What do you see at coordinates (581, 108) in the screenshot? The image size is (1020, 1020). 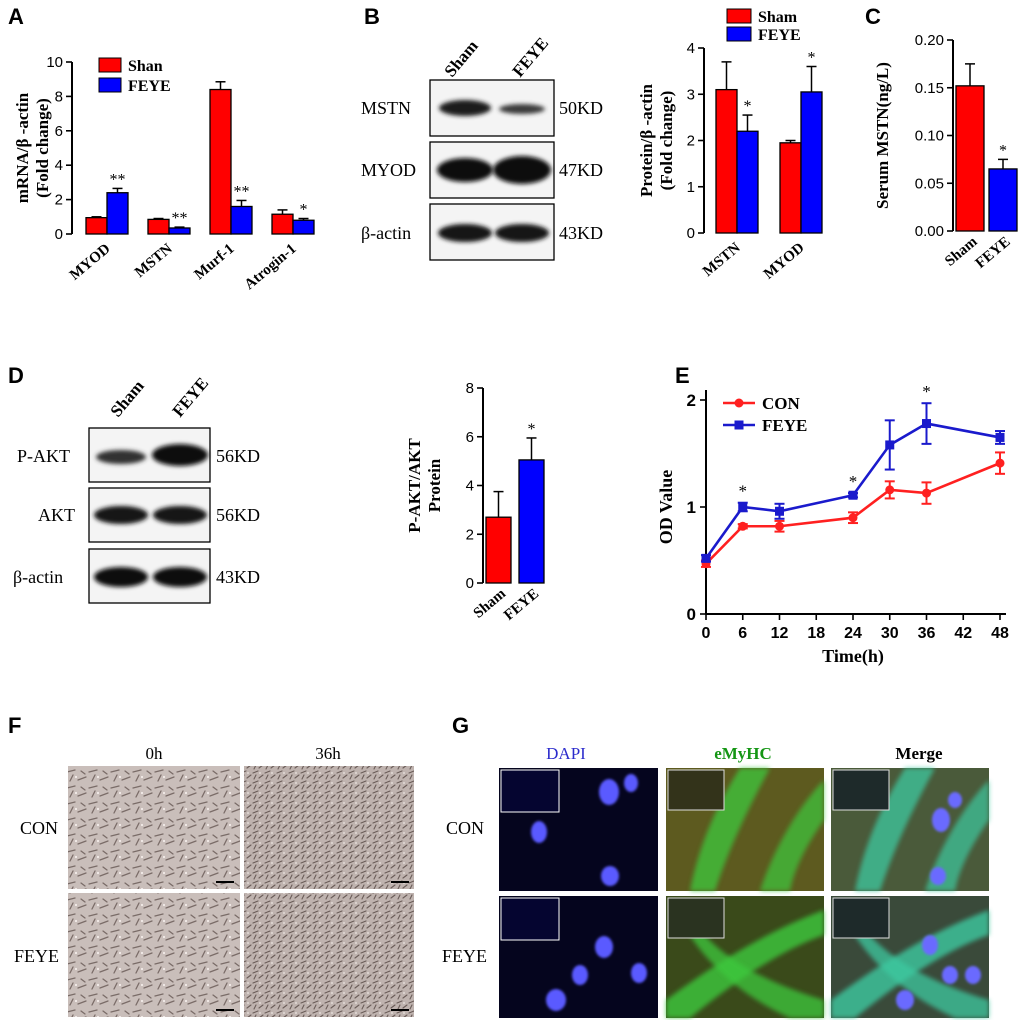 I see `blot-b-size-mstn: 50KD` at bounding box center [581, 108].